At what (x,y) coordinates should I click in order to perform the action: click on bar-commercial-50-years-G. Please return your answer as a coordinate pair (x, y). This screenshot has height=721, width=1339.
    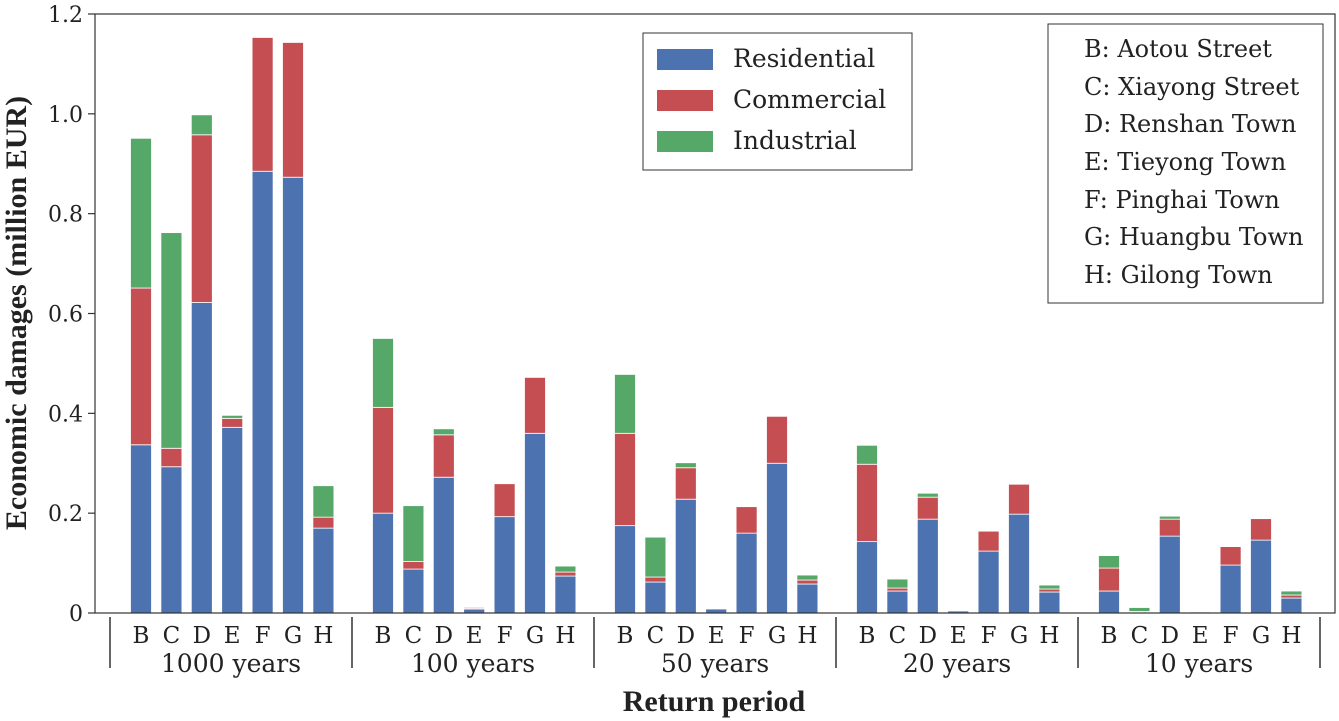
    Looking at the image, I should click on (777, 439).